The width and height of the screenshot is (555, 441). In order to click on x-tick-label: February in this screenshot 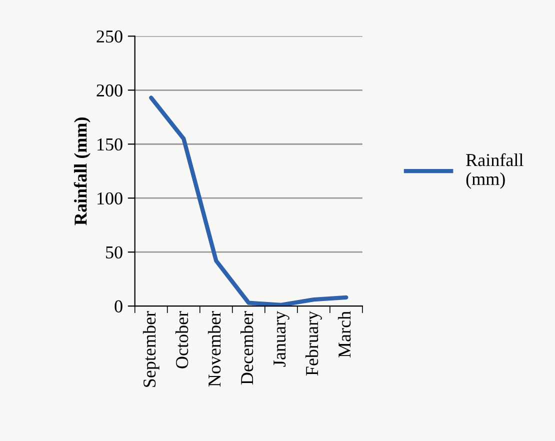, I will do `click(313, 343)`.